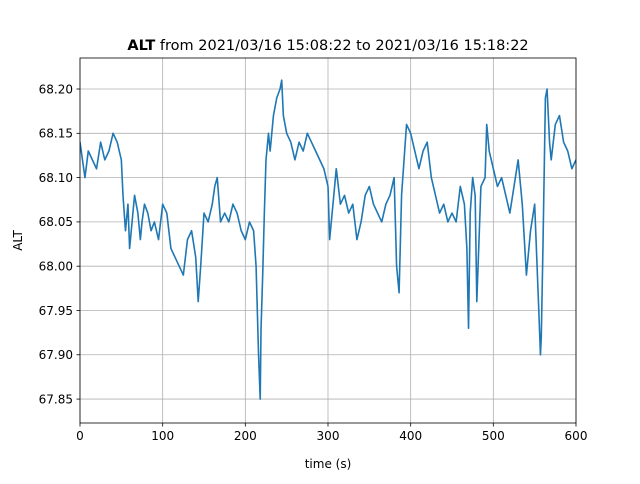 This screenshot has height=484, width=640. What do you see at coordinates (493, 436) in the screenshot?
I see `x-tick-label: 500` at bounding box center [493, 436].